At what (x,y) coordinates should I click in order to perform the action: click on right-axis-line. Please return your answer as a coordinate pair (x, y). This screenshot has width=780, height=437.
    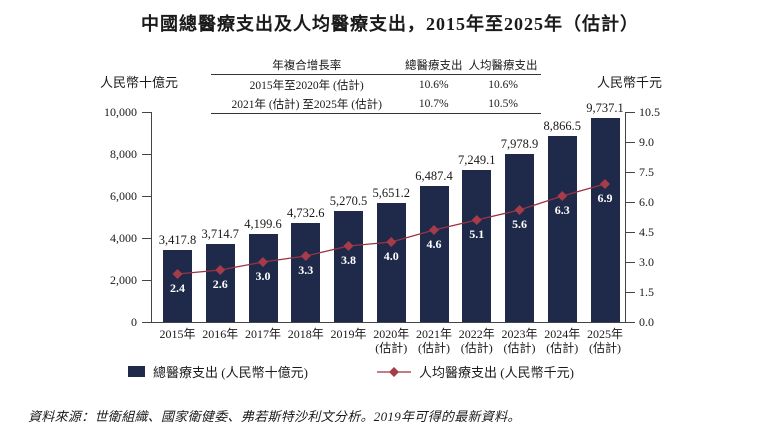
    Looking at the image, I should click on (625, 217).